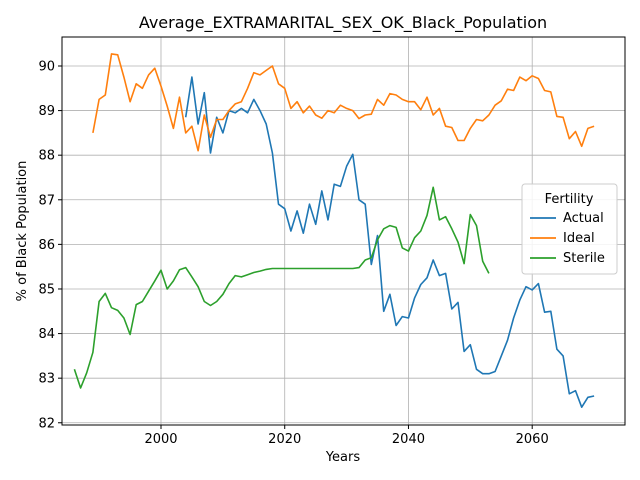 This screenshot has width=640, height=480. I want to click on legend-entry-ideal: Ideal, so click(579, 238).